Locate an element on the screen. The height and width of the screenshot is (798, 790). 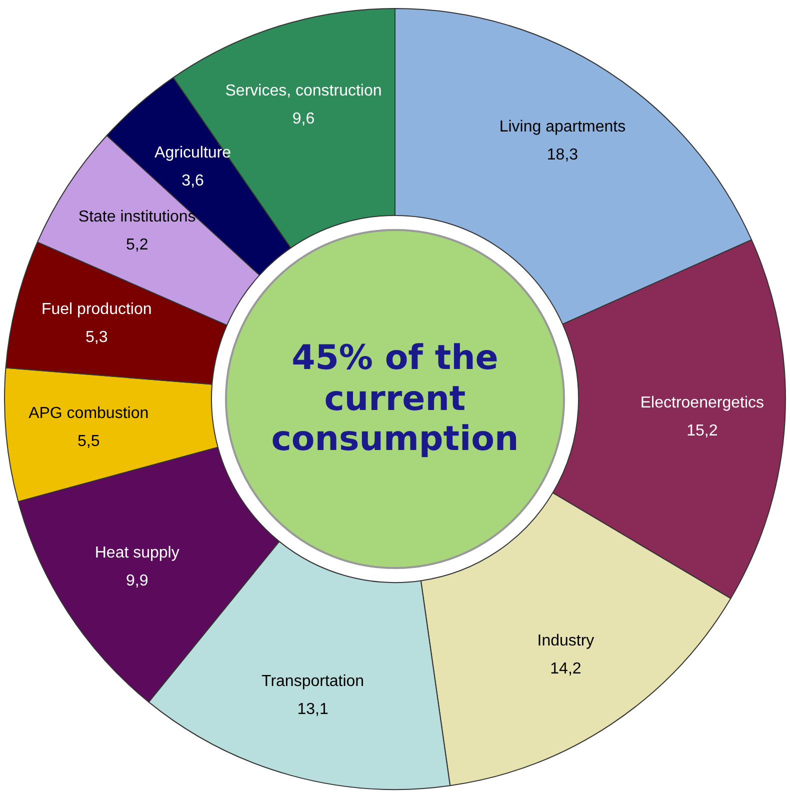
slice-label: State institutions is located at coordinates (137, 217).